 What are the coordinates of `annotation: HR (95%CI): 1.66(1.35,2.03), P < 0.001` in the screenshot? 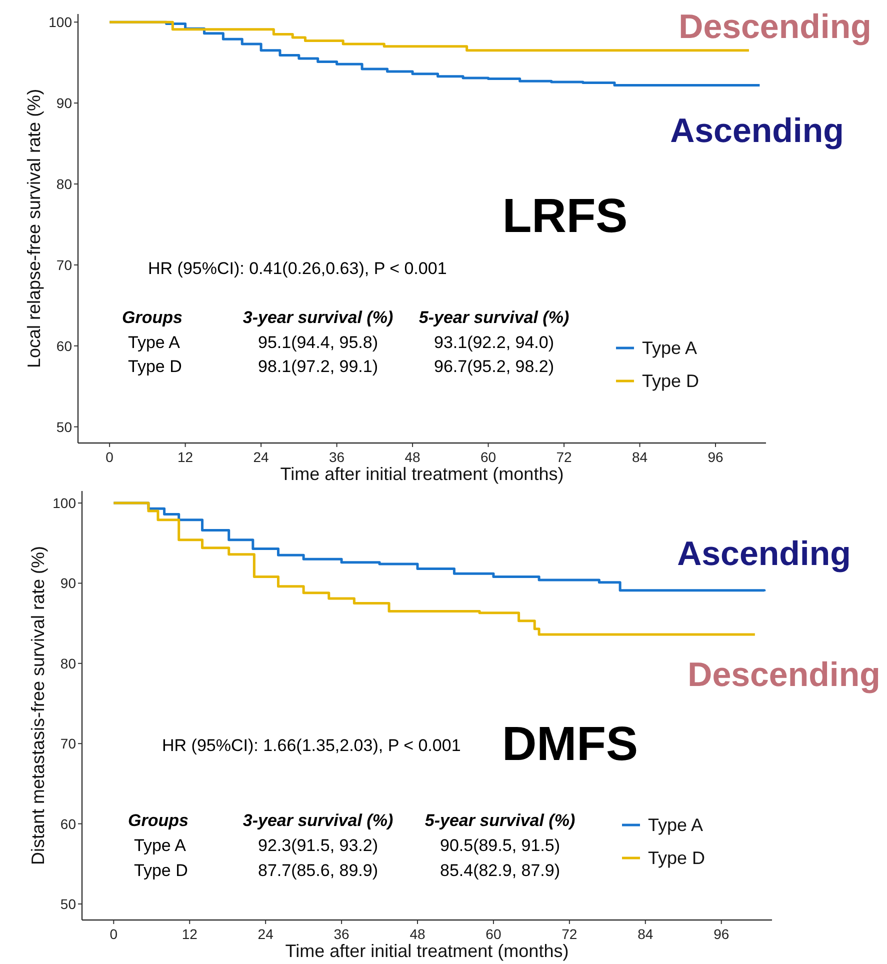 It's located at (311, 745).